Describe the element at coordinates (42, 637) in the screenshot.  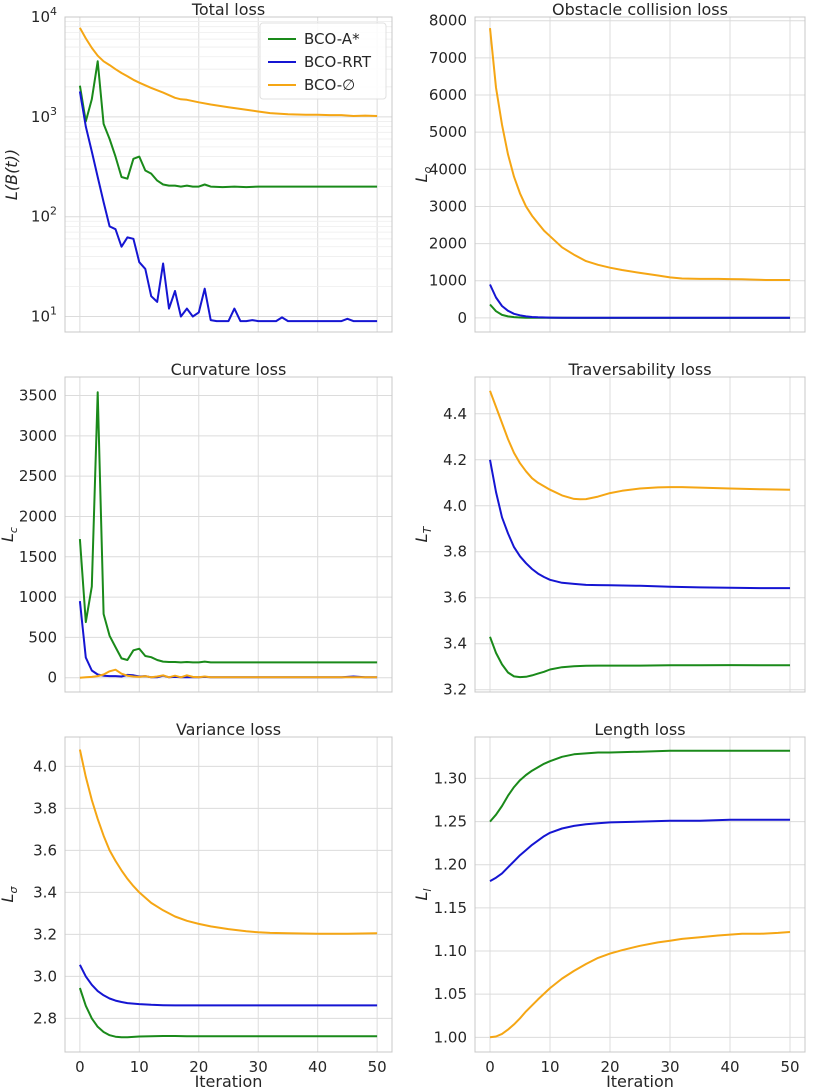
I see `y-tick-label: 500` at that location.